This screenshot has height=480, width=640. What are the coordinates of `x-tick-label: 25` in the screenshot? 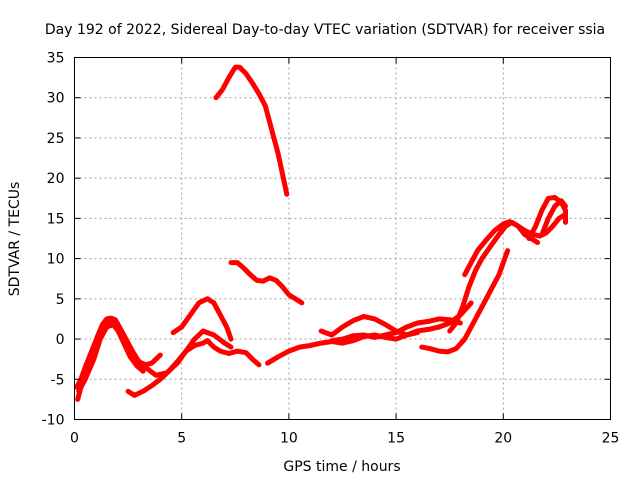 It's located at (611, 439).